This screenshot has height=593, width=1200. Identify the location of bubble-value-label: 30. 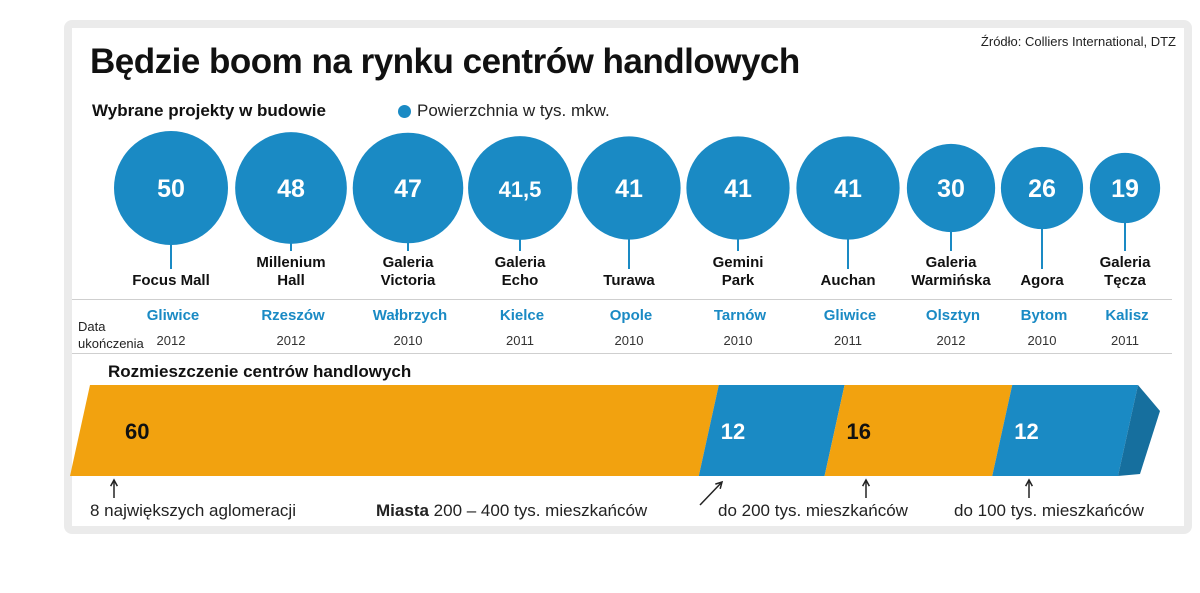
(951, 189).